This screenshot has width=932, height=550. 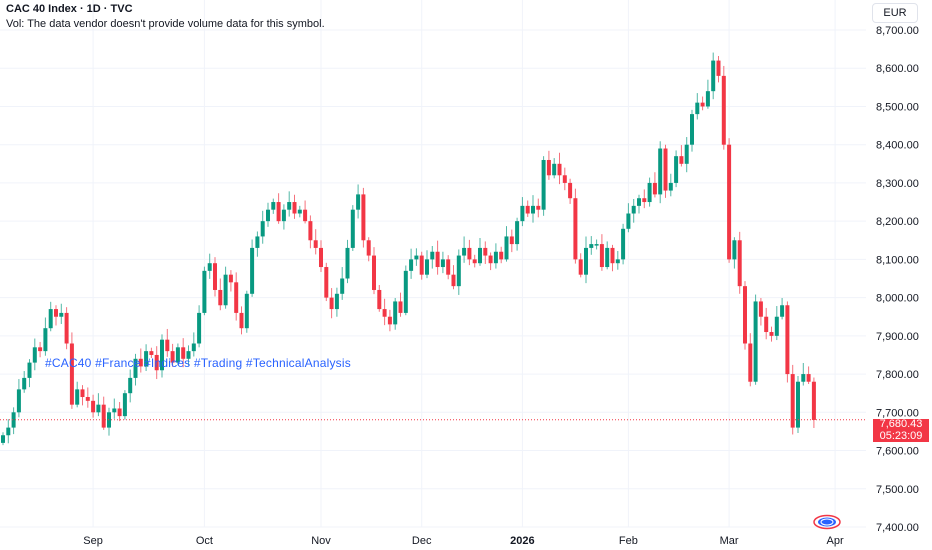 I want to click on x-tick-label: 2026, so click(x=522, y=541).